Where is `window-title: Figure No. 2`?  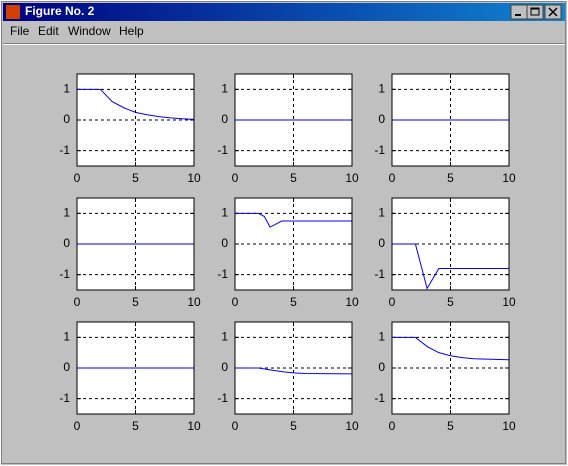
window-title: Figure No. 2 is located at coordinates (60, 11).